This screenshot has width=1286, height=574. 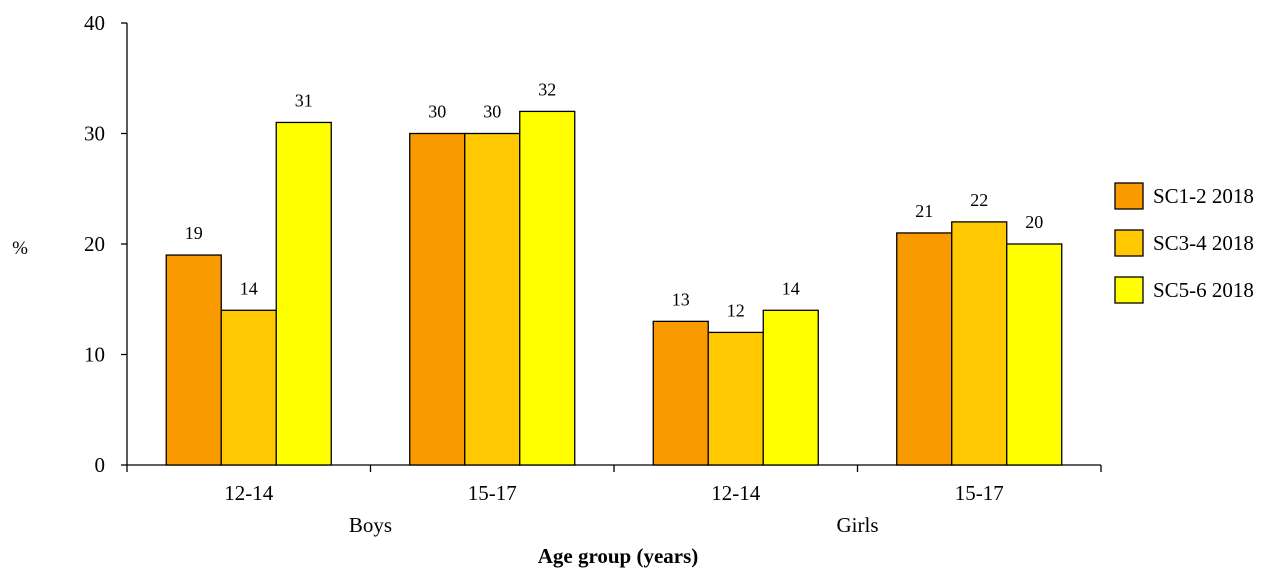 What do you see at coordinates (1034, 222) in the screenshot?
I see `bar-value-label: 20` at bounding box center [1034, 222].